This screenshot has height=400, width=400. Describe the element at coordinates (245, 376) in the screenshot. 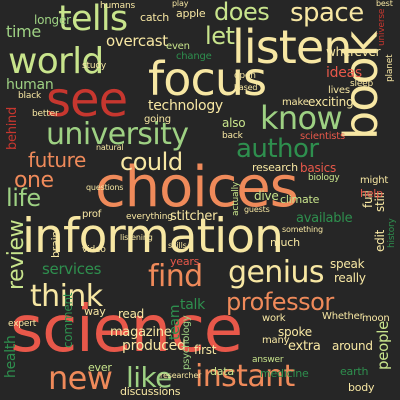

I see `word-instant: instant` at that location.